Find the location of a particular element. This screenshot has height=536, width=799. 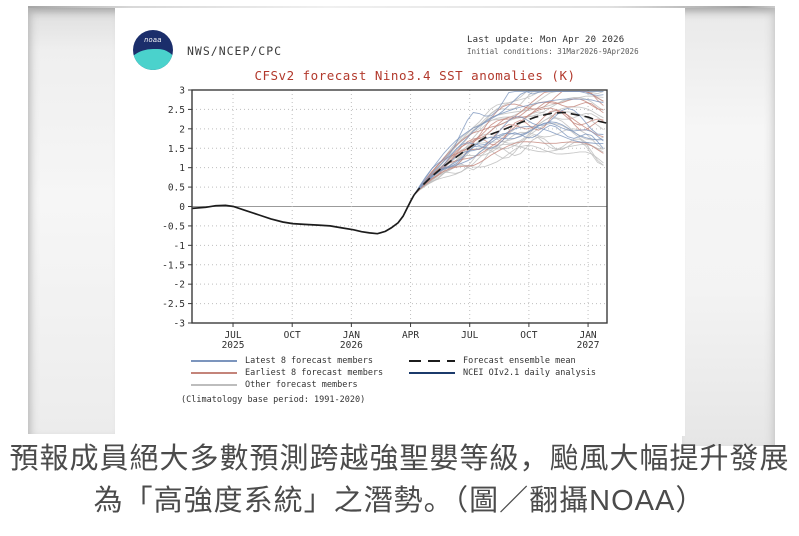

climatology-note: (Climatology base period: 1991-2020) is located at coordinates (273, 400).